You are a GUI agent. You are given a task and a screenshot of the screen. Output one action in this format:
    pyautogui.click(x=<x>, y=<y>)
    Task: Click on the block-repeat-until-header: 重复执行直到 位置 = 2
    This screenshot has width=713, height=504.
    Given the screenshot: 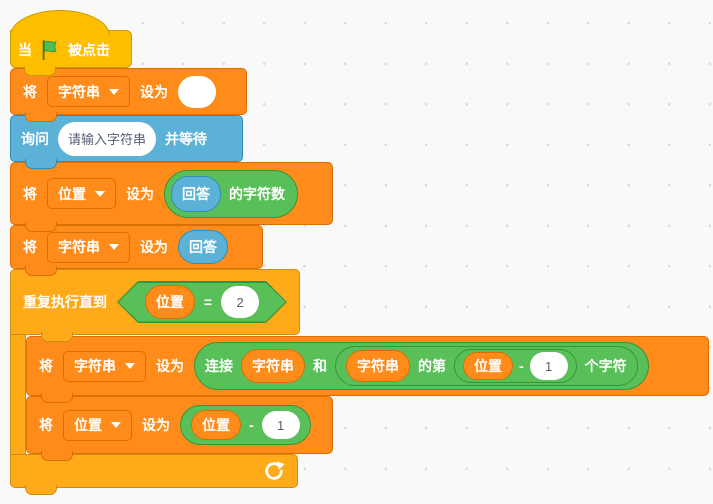 What is the action you would take?
    pyautogui.click(x=155, y=305)
    